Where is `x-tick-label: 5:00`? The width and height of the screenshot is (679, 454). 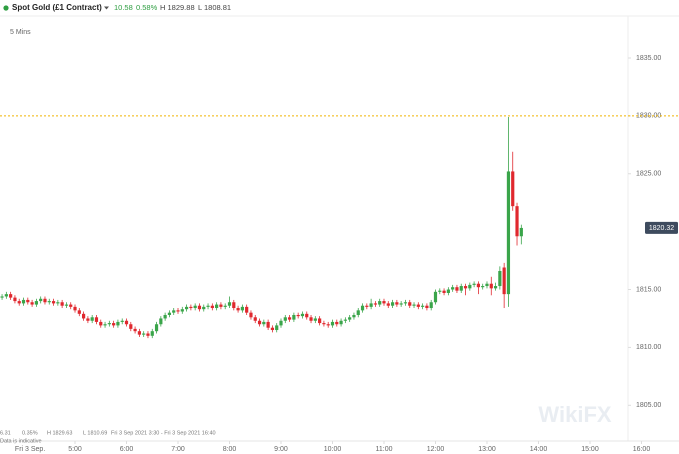 x-tick-label: 5:00 is located at coordinates (75, 449).